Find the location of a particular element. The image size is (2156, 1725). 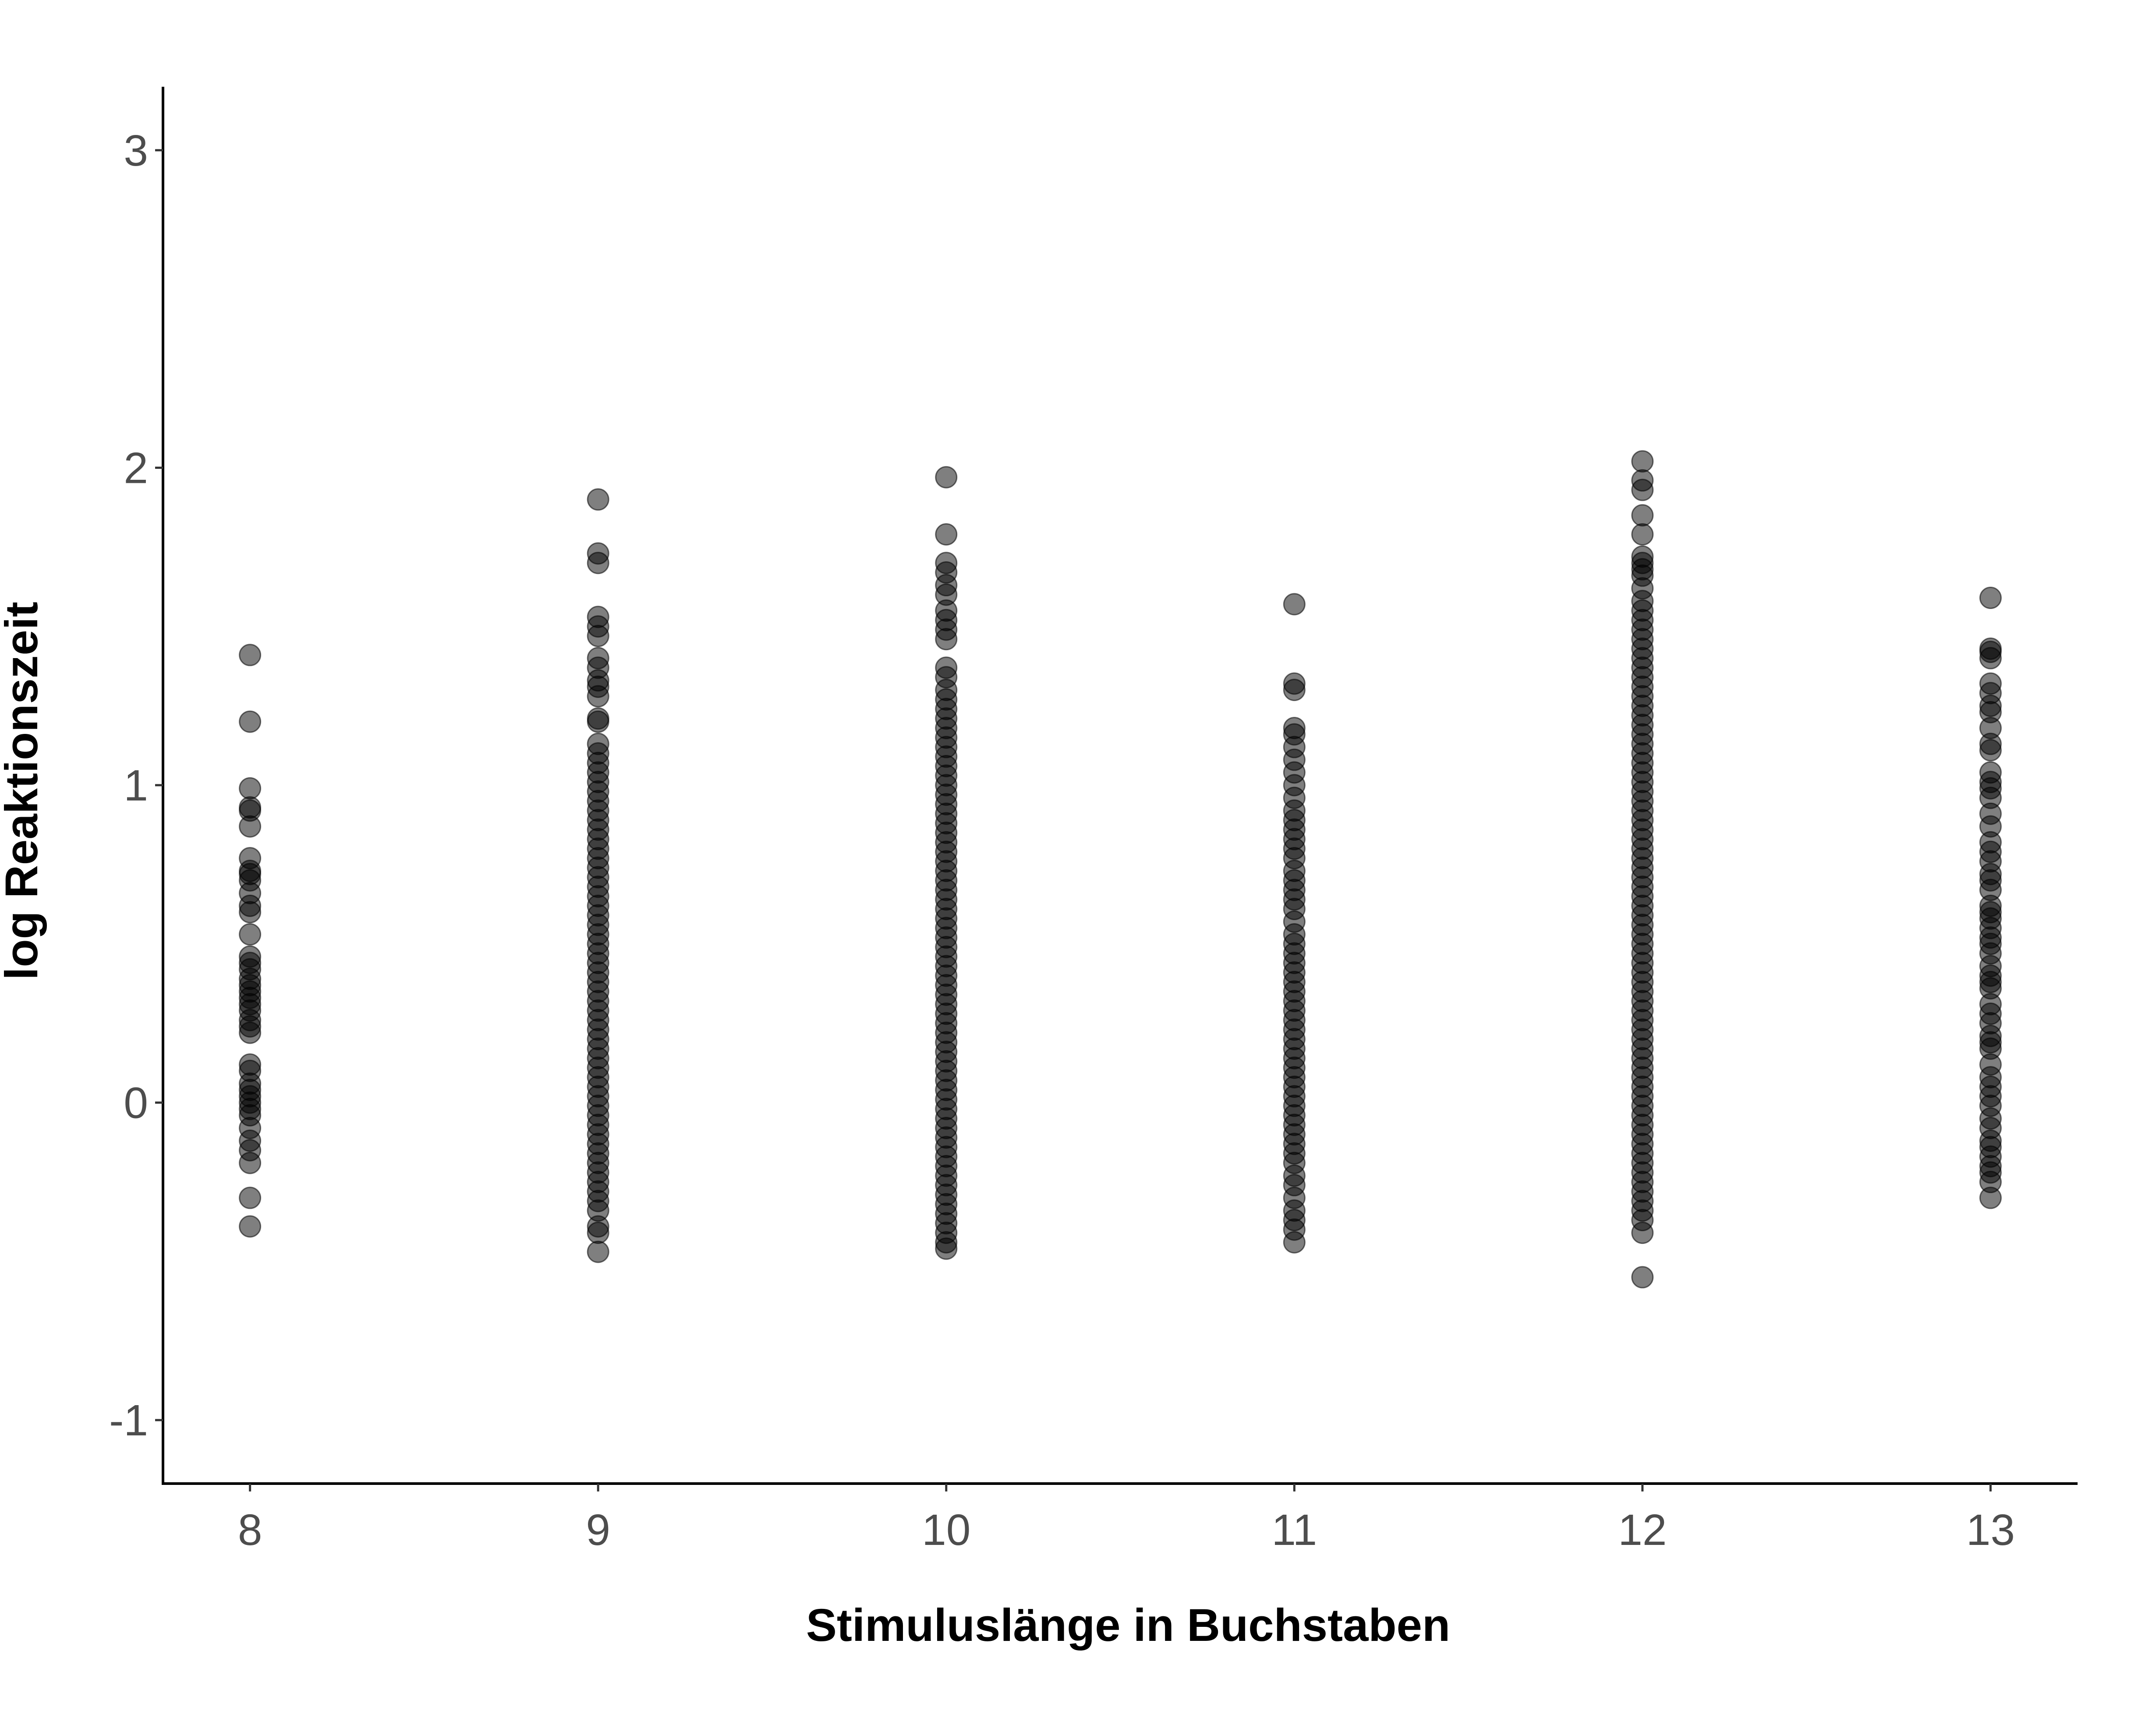

y-axis: -1 0 1 2 3 is located at coordinates (136, 786).